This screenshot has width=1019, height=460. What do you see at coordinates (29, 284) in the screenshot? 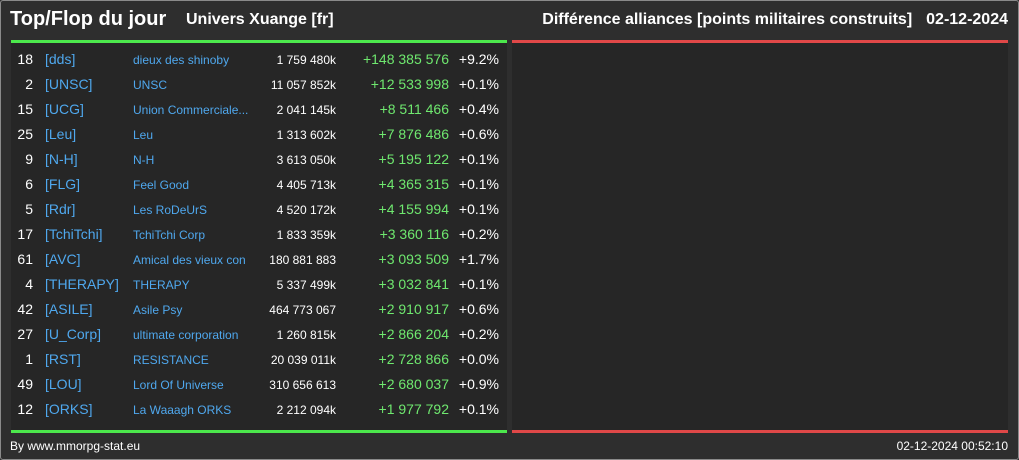
I see `rank: 4` at bounding box center [29, 284].